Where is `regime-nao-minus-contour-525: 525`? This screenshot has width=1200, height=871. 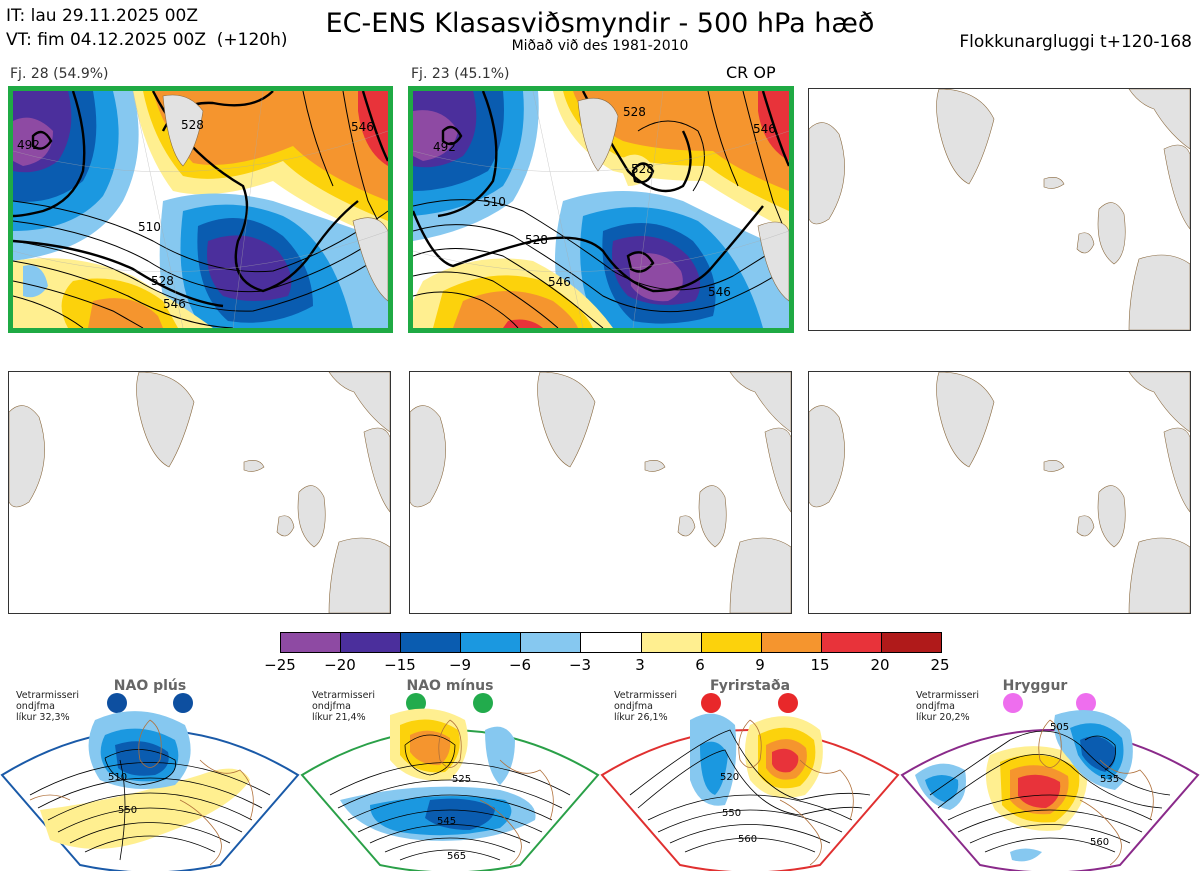
regime-nao-minus-contour-525: 525 is located at coordinates (461, 779).